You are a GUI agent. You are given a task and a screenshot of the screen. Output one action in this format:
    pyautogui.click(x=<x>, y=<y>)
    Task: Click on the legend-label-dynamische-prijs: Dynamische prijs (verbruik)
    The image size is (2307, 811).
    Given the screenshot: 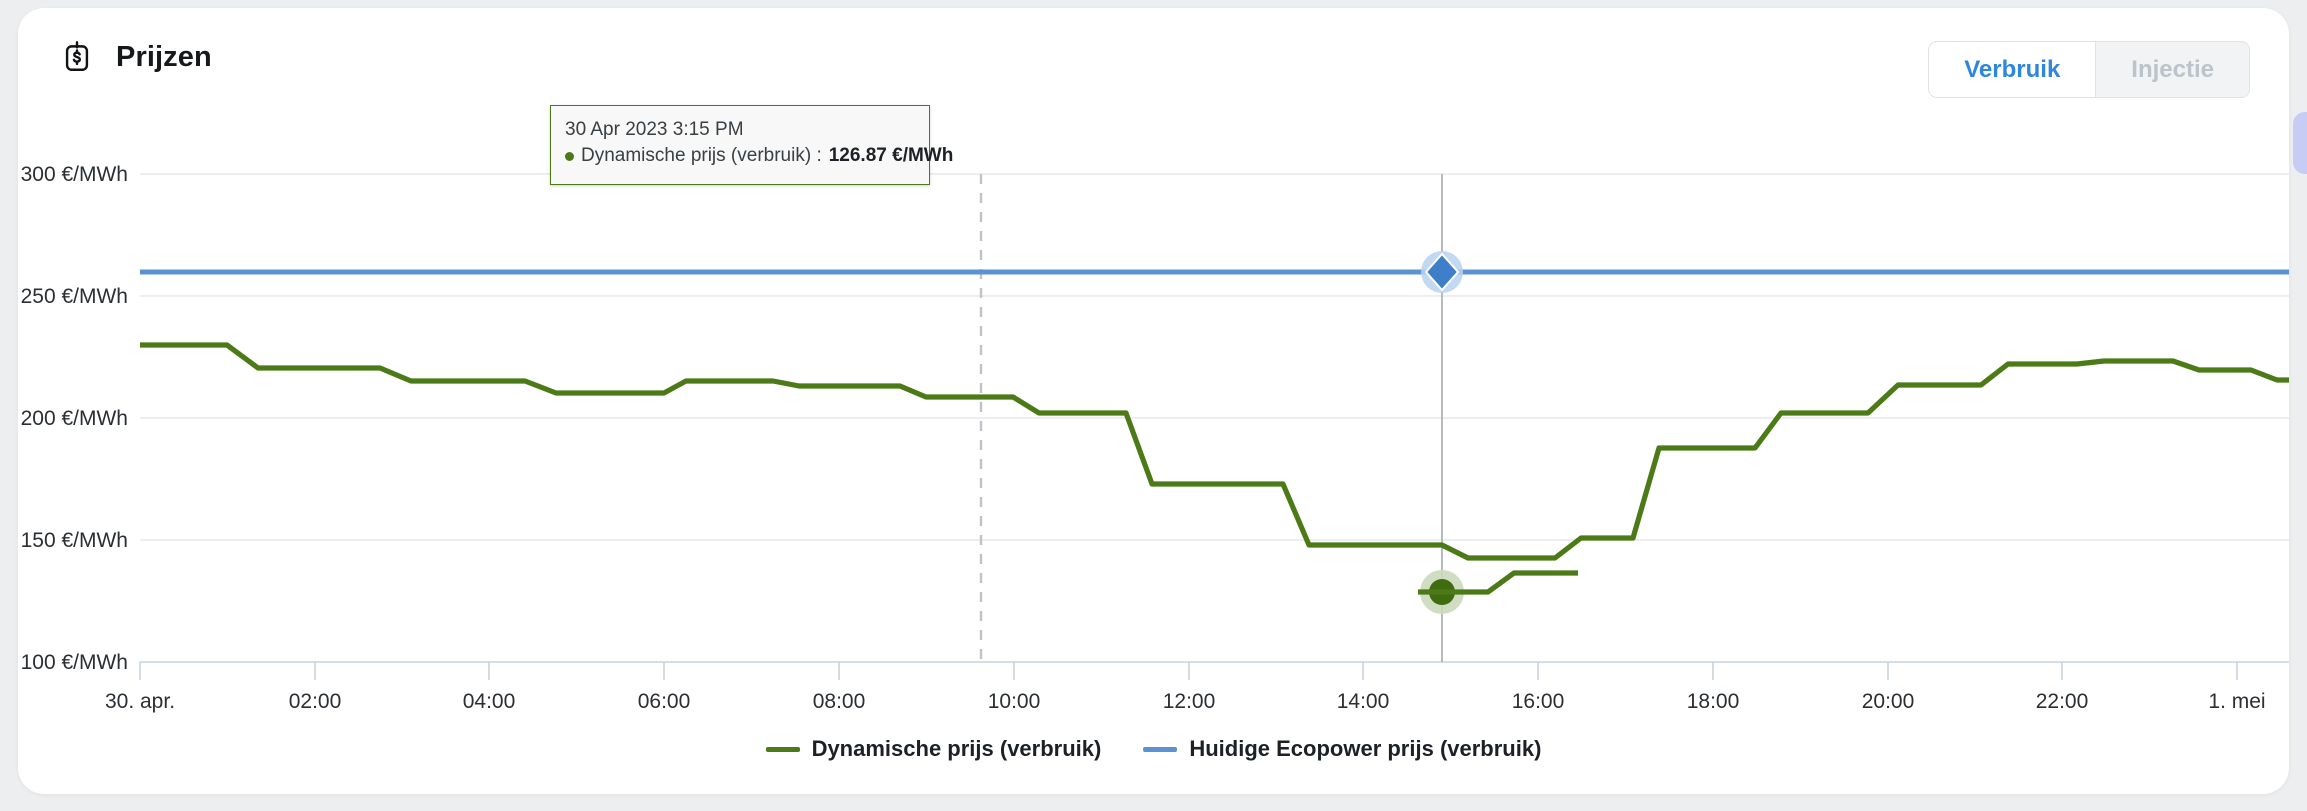 What is the action you would take?
    pyautogui.click(x=956, y=748)
    